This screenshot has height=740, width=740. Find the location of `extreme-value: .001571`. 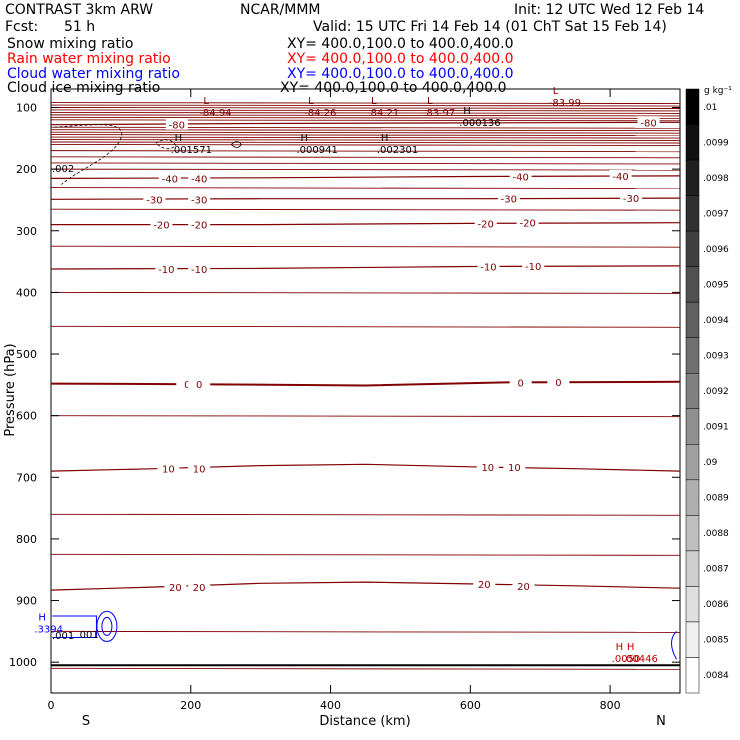

extreme-value: .001571 is located at coordinates (191, 150).